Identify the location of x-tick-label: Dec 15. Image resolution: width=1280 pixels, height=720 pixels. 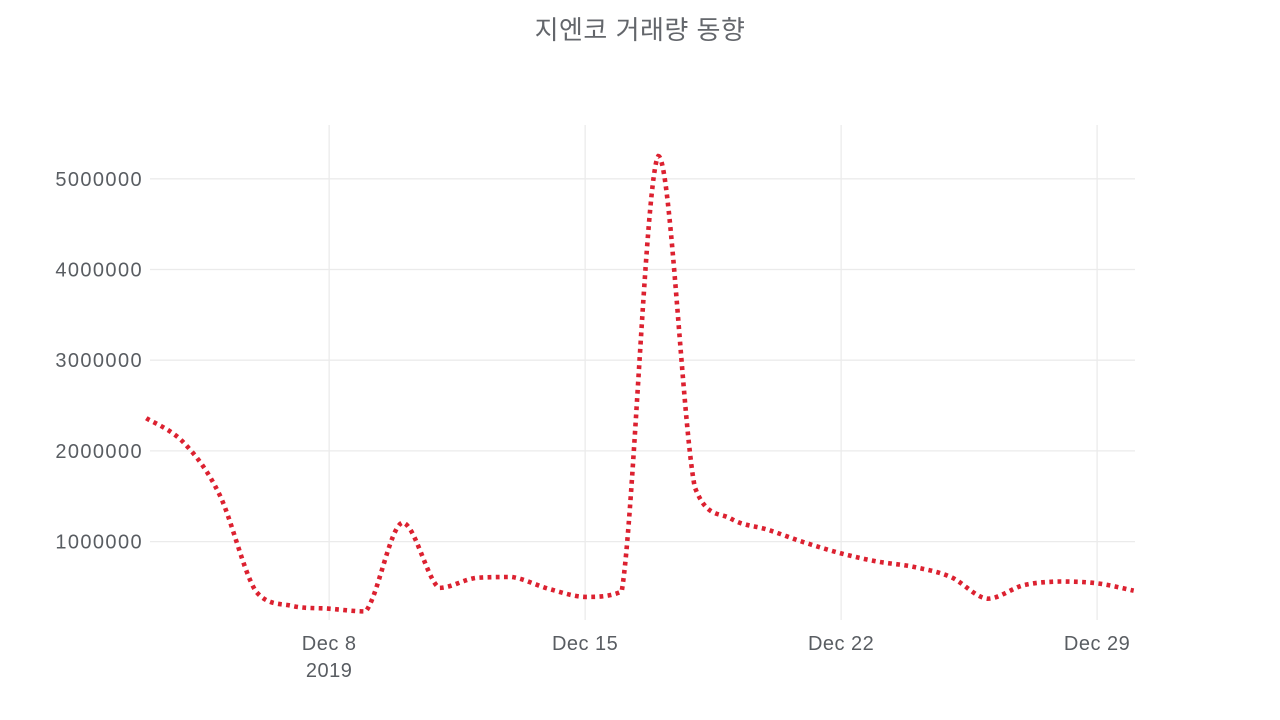
(585, 644).